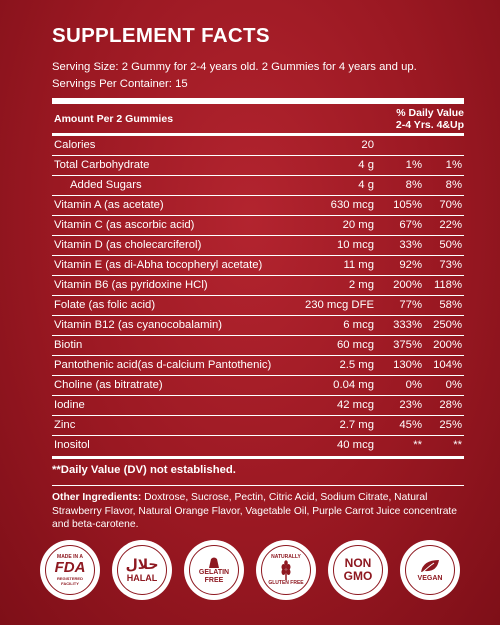 This screenshot has width=500, height=625. What do you see at coordinates (258, 406) in the screenshot?
I see `table-row: Iodine 42 mcg 23% 28%` at bounding box center [258, 406].